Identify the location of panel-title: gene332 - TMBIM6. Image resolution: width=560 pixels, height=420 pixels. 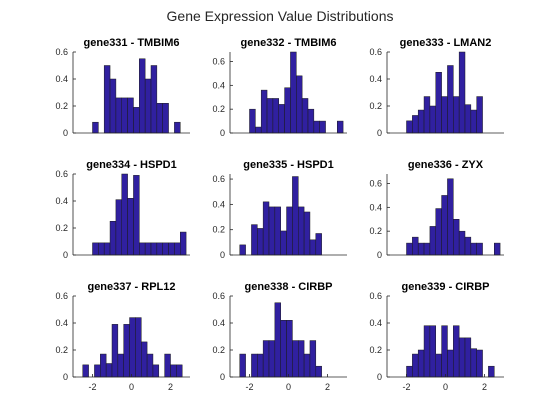
(289, 43).